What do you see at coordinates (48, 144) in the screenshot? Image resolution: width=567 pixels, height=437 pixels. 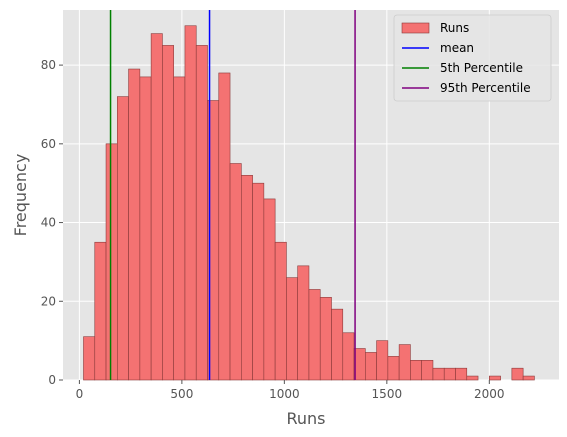 I see `y-tick-label: 60` at bounding box center [48, 144].